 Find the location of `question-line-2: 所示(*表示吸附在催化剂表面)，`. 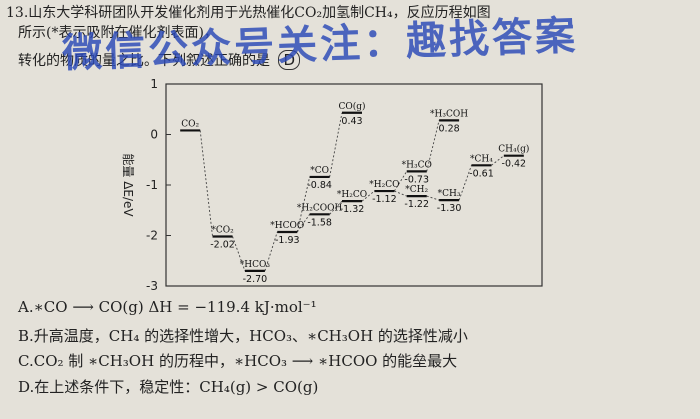

question-line-2: 所示(*表示吸附在催化剂表面)， is located at coordinates (118, 33).